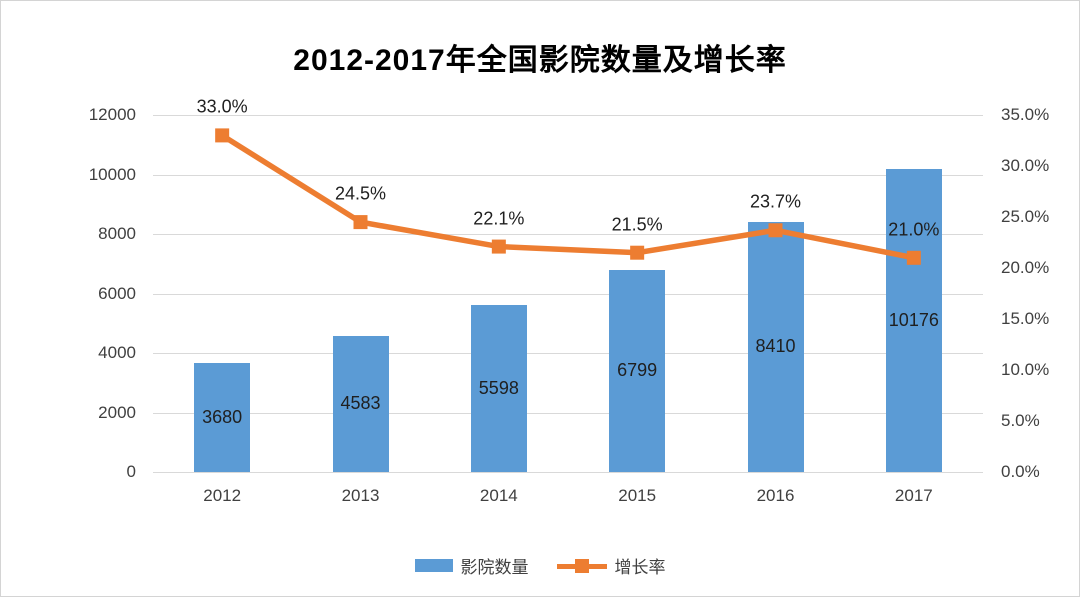 This screenshot has height=597, width=1080. Describe the element at coordinates (360, 222) in the screenshot. I see `line-marker-2013` at that location.